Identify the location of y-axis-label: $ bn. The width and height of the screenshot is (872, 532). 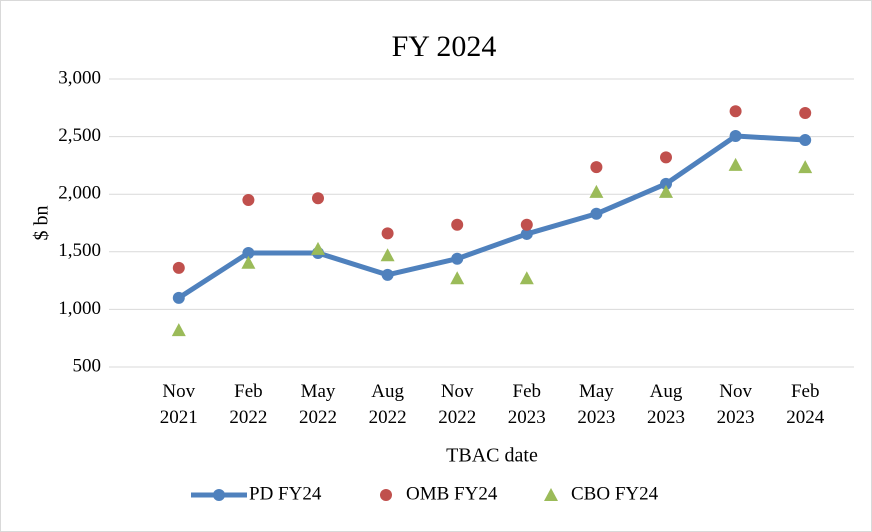
(42, 223).